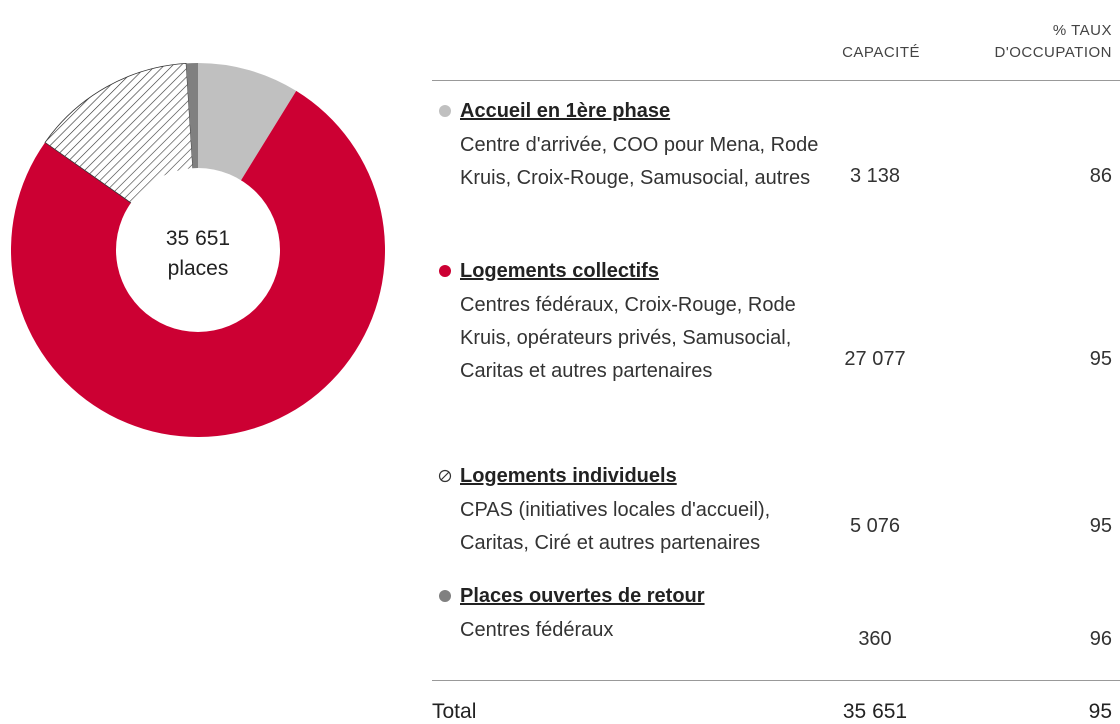 This screenshot has height=724, width=1120. I want to click on donut-hole, so click(198, 250).